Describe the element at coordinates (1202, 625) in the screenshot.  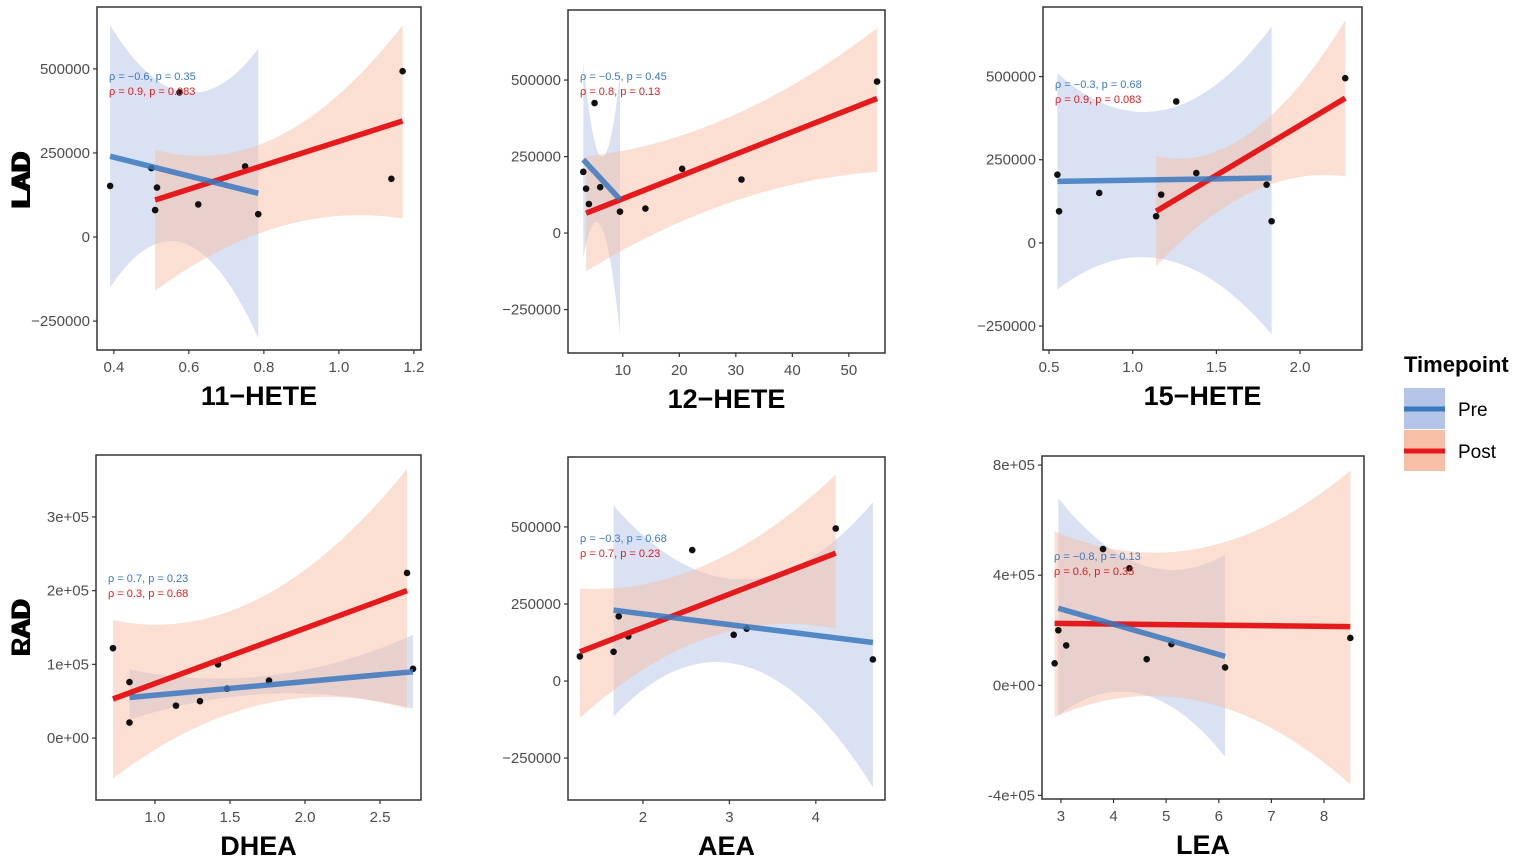
I see `post-regression-line` at that location.